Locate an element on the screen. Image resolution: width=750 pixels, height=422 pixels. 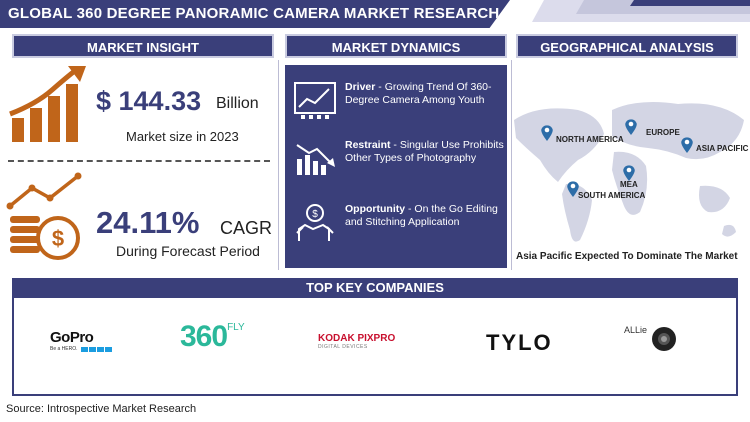
region-europe: EUROPE is located at coordinates (663, 132).